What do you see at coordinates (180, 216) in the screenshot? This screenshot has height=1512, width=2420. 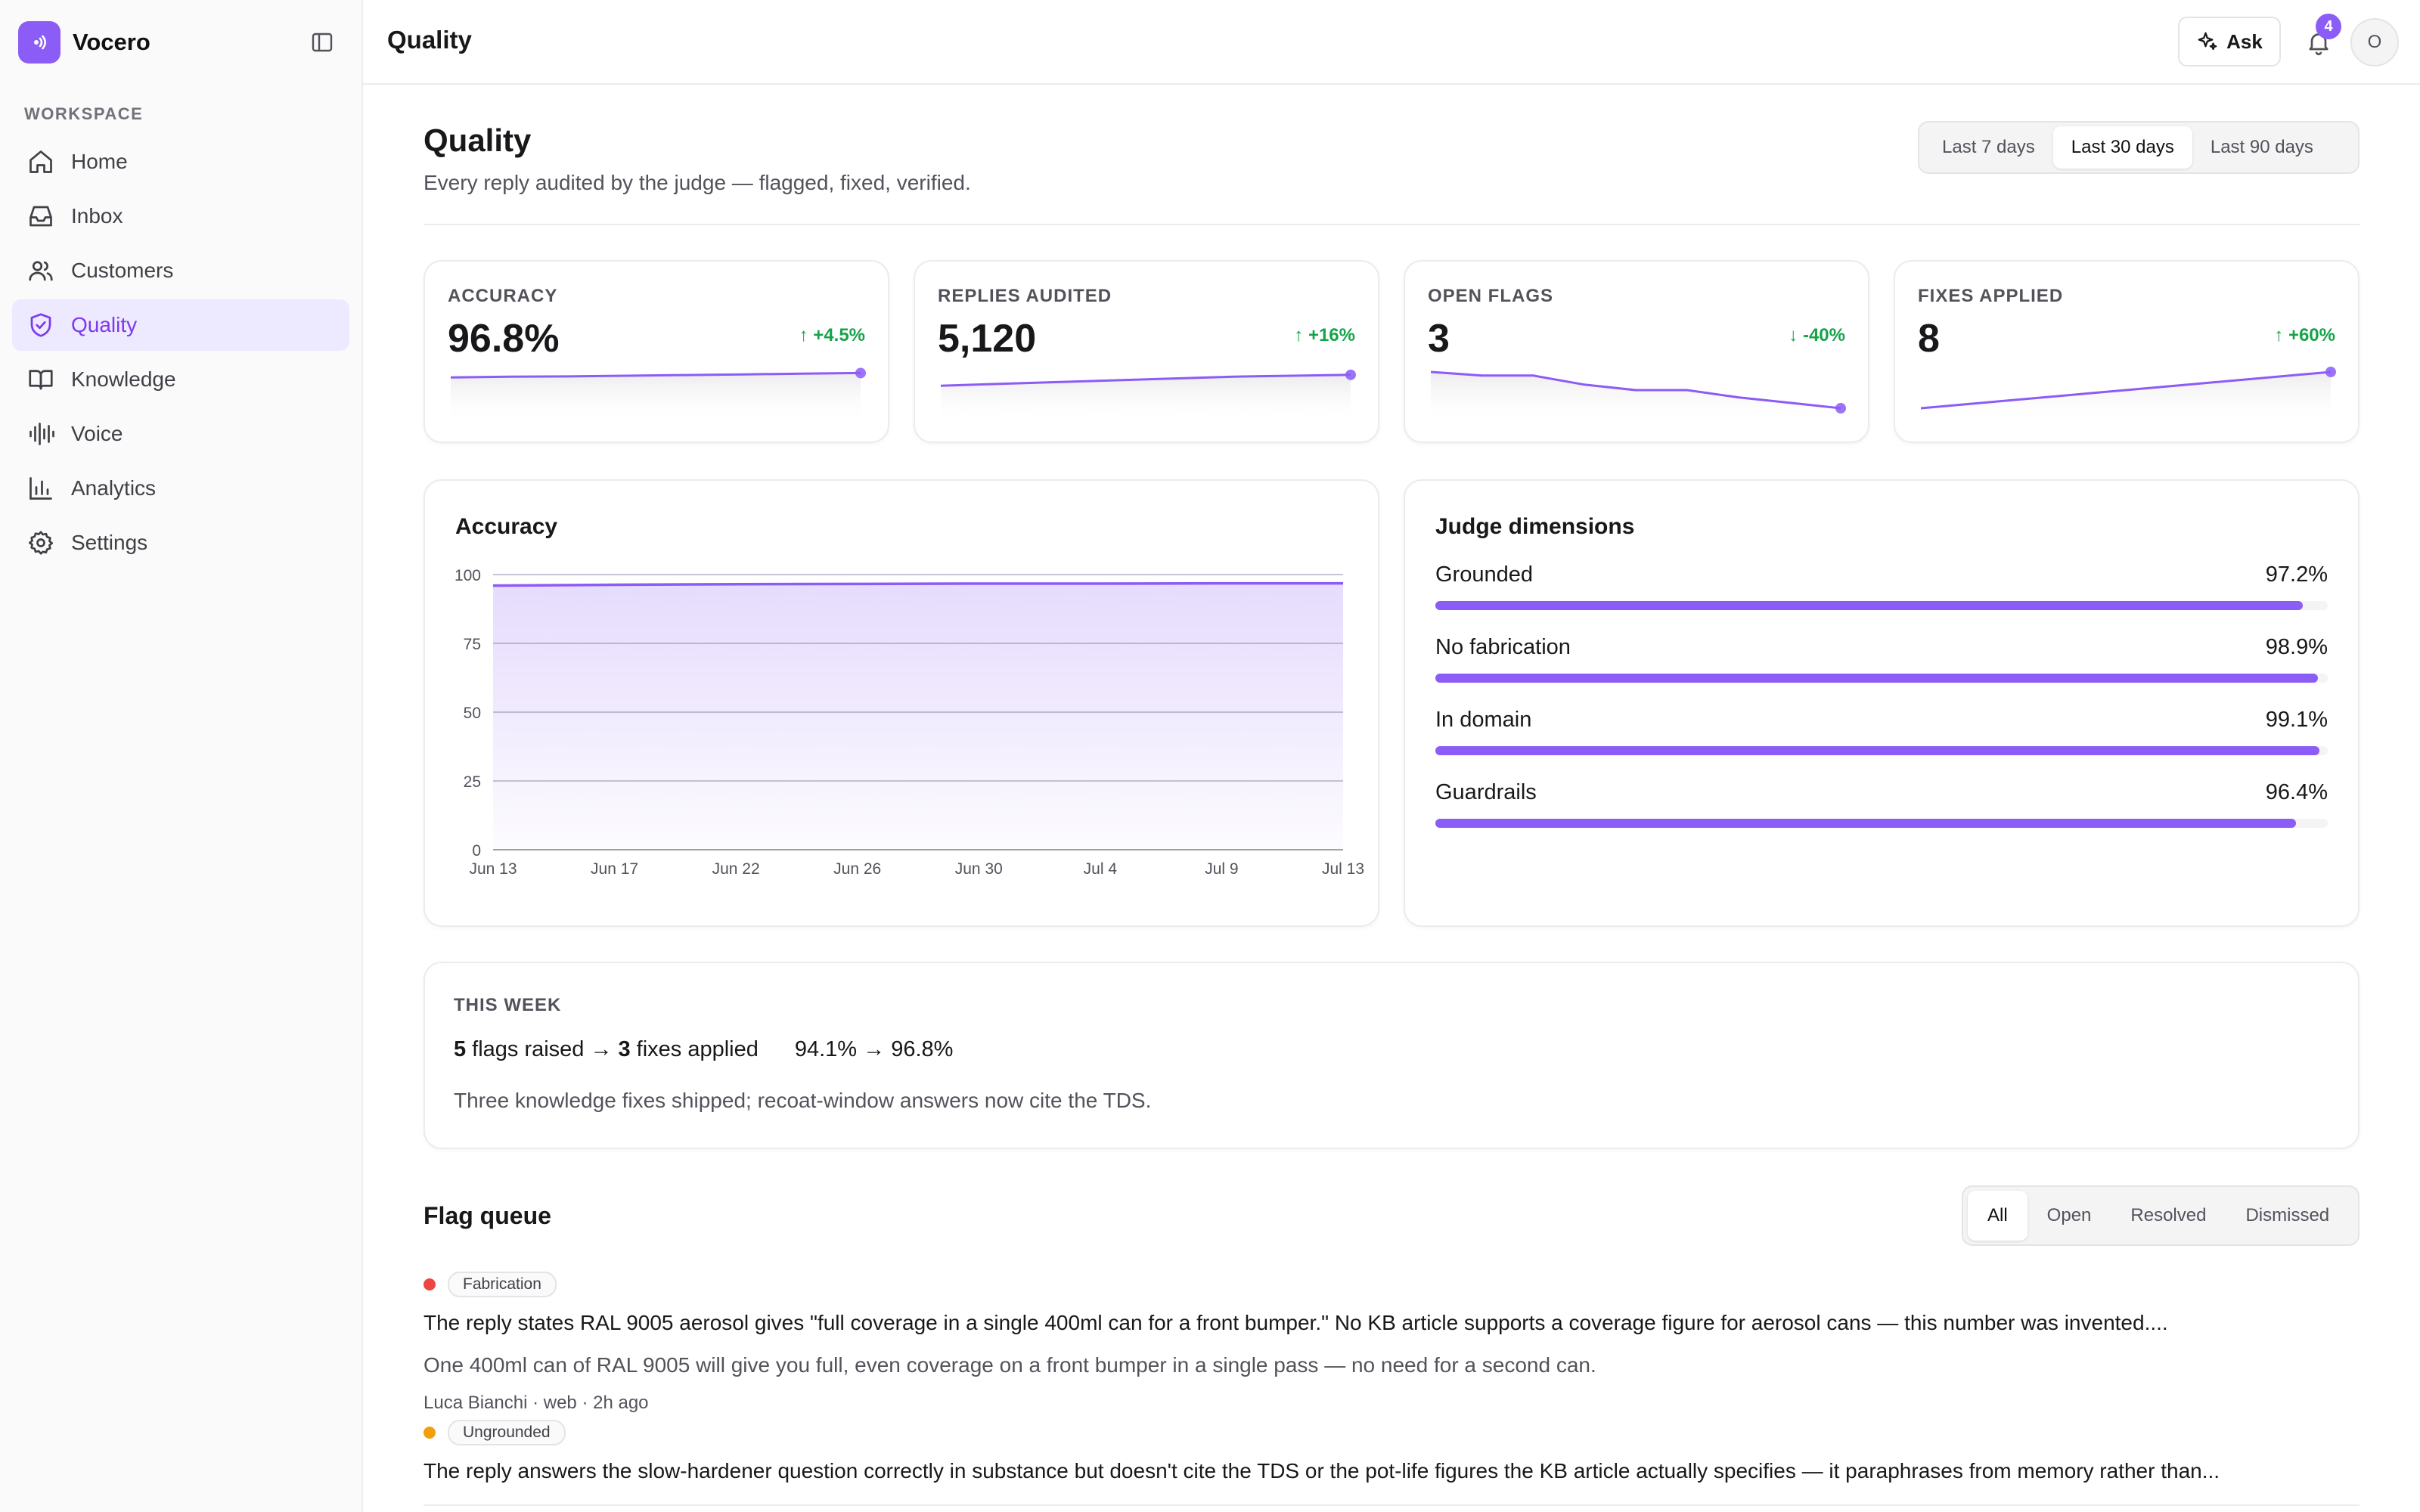 I see `sidebar-item-inbox: Inbox` at bounding box center [180, 216].